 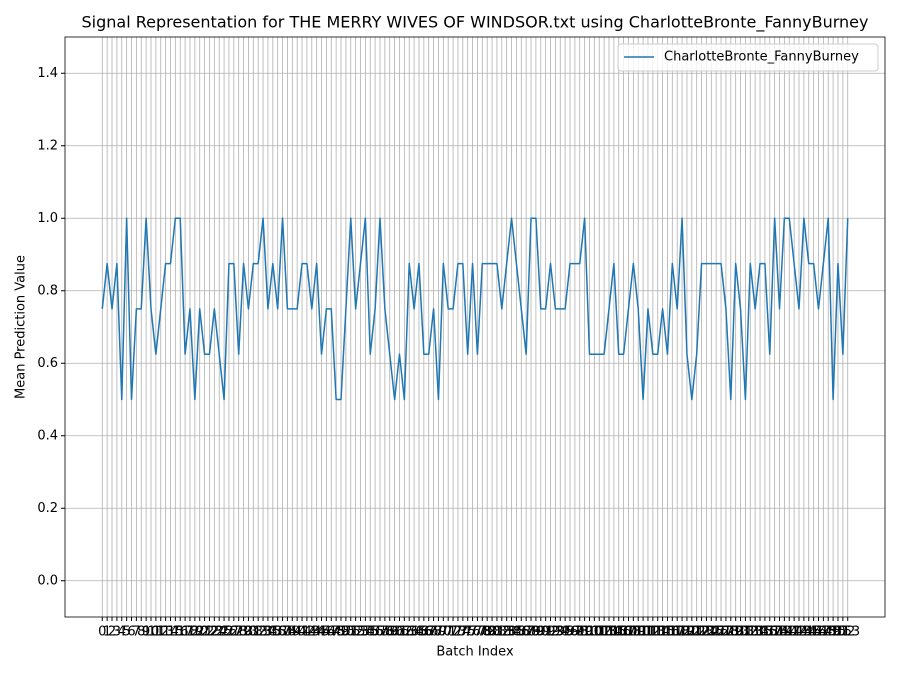 What do you see at coordinates (769, 632) in the screenshot?
I see `x-tick-label: 137` at bounding box center [769, 632].